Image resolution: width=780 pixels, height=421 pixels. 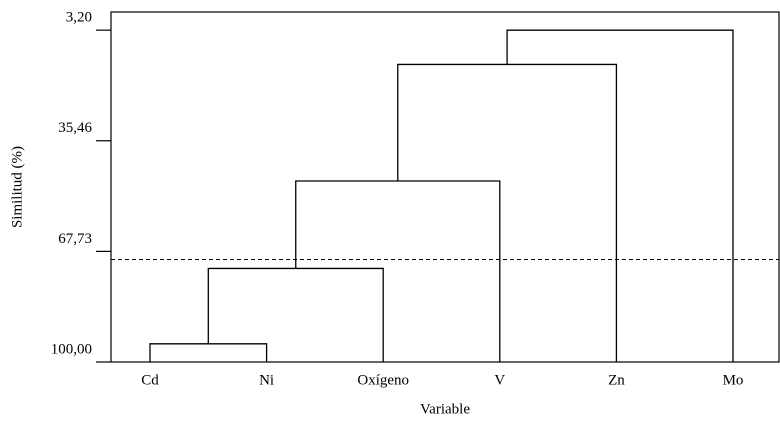 What do you see at coordinates (71, 349) in the screenshot?
I see `y-tick-label: 100,00` at bounding box center [71, 349].